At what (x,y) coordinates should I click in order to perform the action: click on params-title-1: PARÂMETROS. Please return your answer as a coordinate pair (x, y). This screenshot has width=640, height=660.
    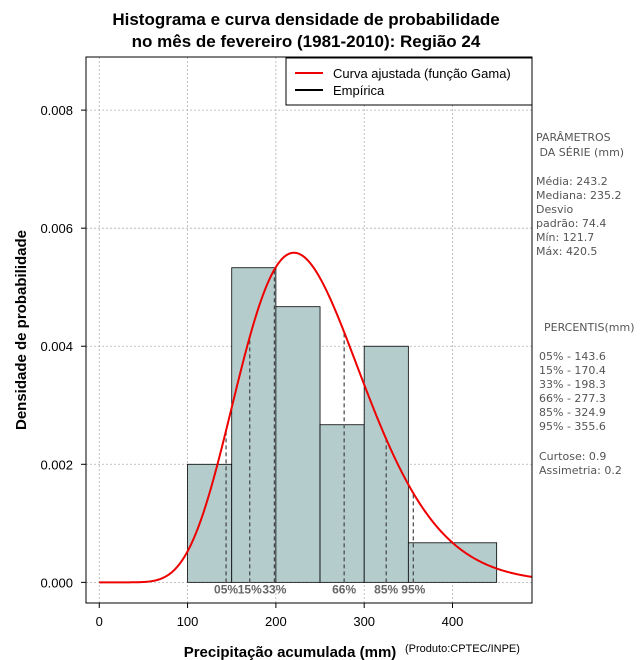
    Looking at the image, I should click on (573, 137).